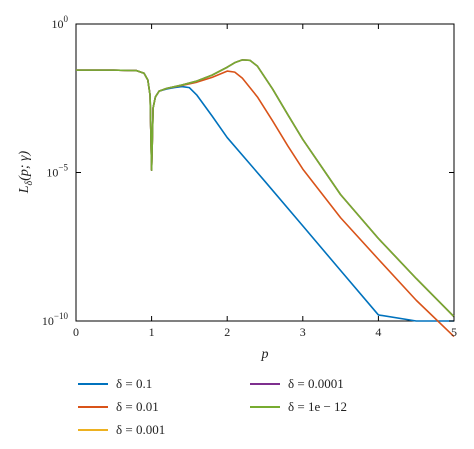 This screenshot has height=449, width=474. I want to click on x-tick-label: 1, so click(152, 332).